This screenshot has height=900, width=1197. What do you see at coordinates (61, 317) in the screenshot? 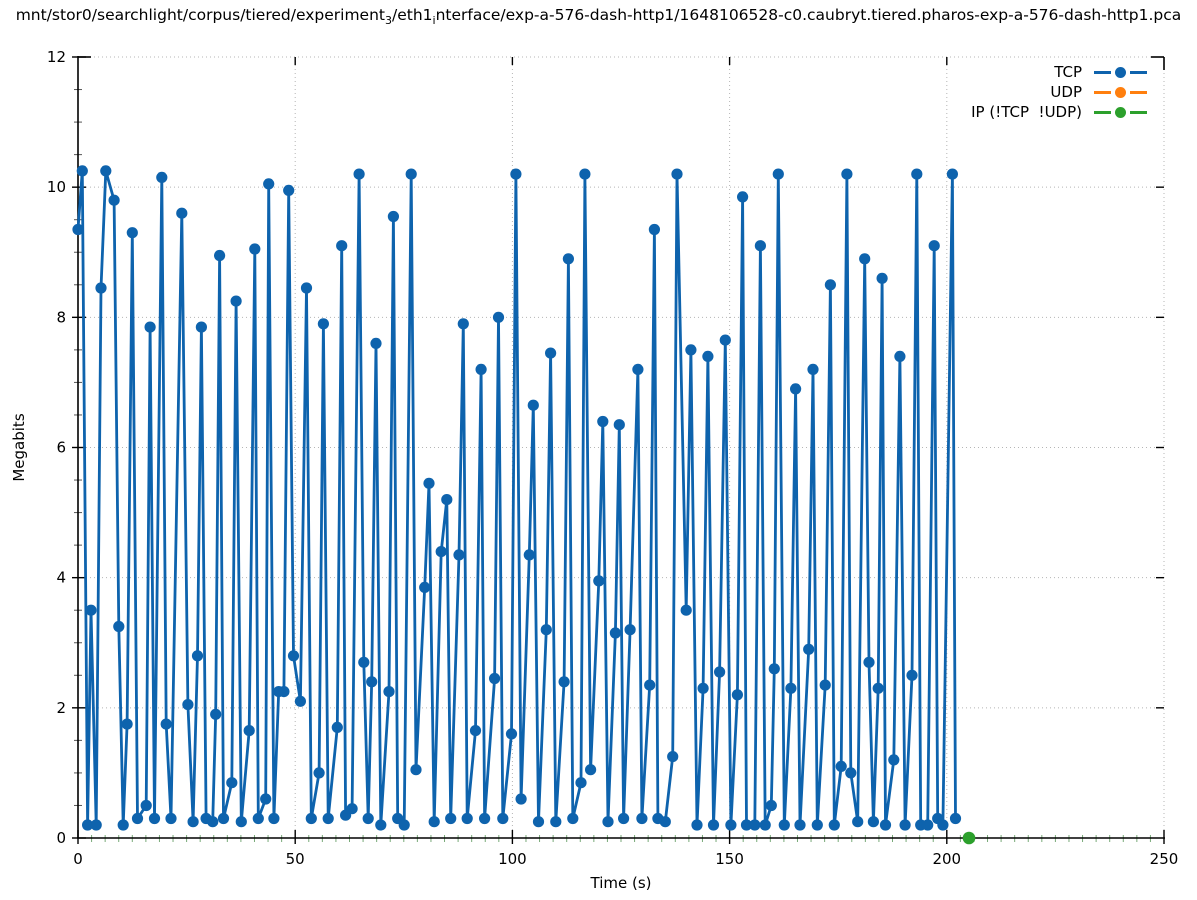
I see `y-tick-label-8: 8` at bounding box center [61, 317].